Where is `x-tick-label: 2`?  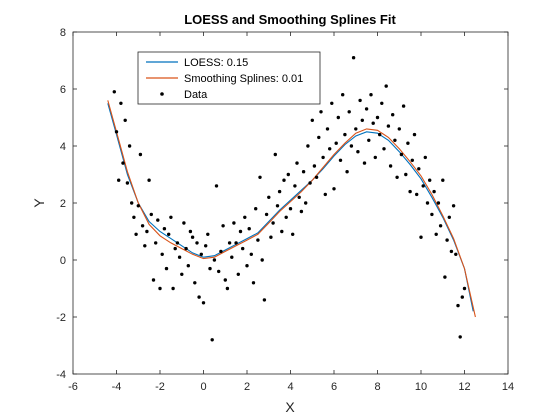 x-tick-label: 2 is located at coordinates (247, 387).